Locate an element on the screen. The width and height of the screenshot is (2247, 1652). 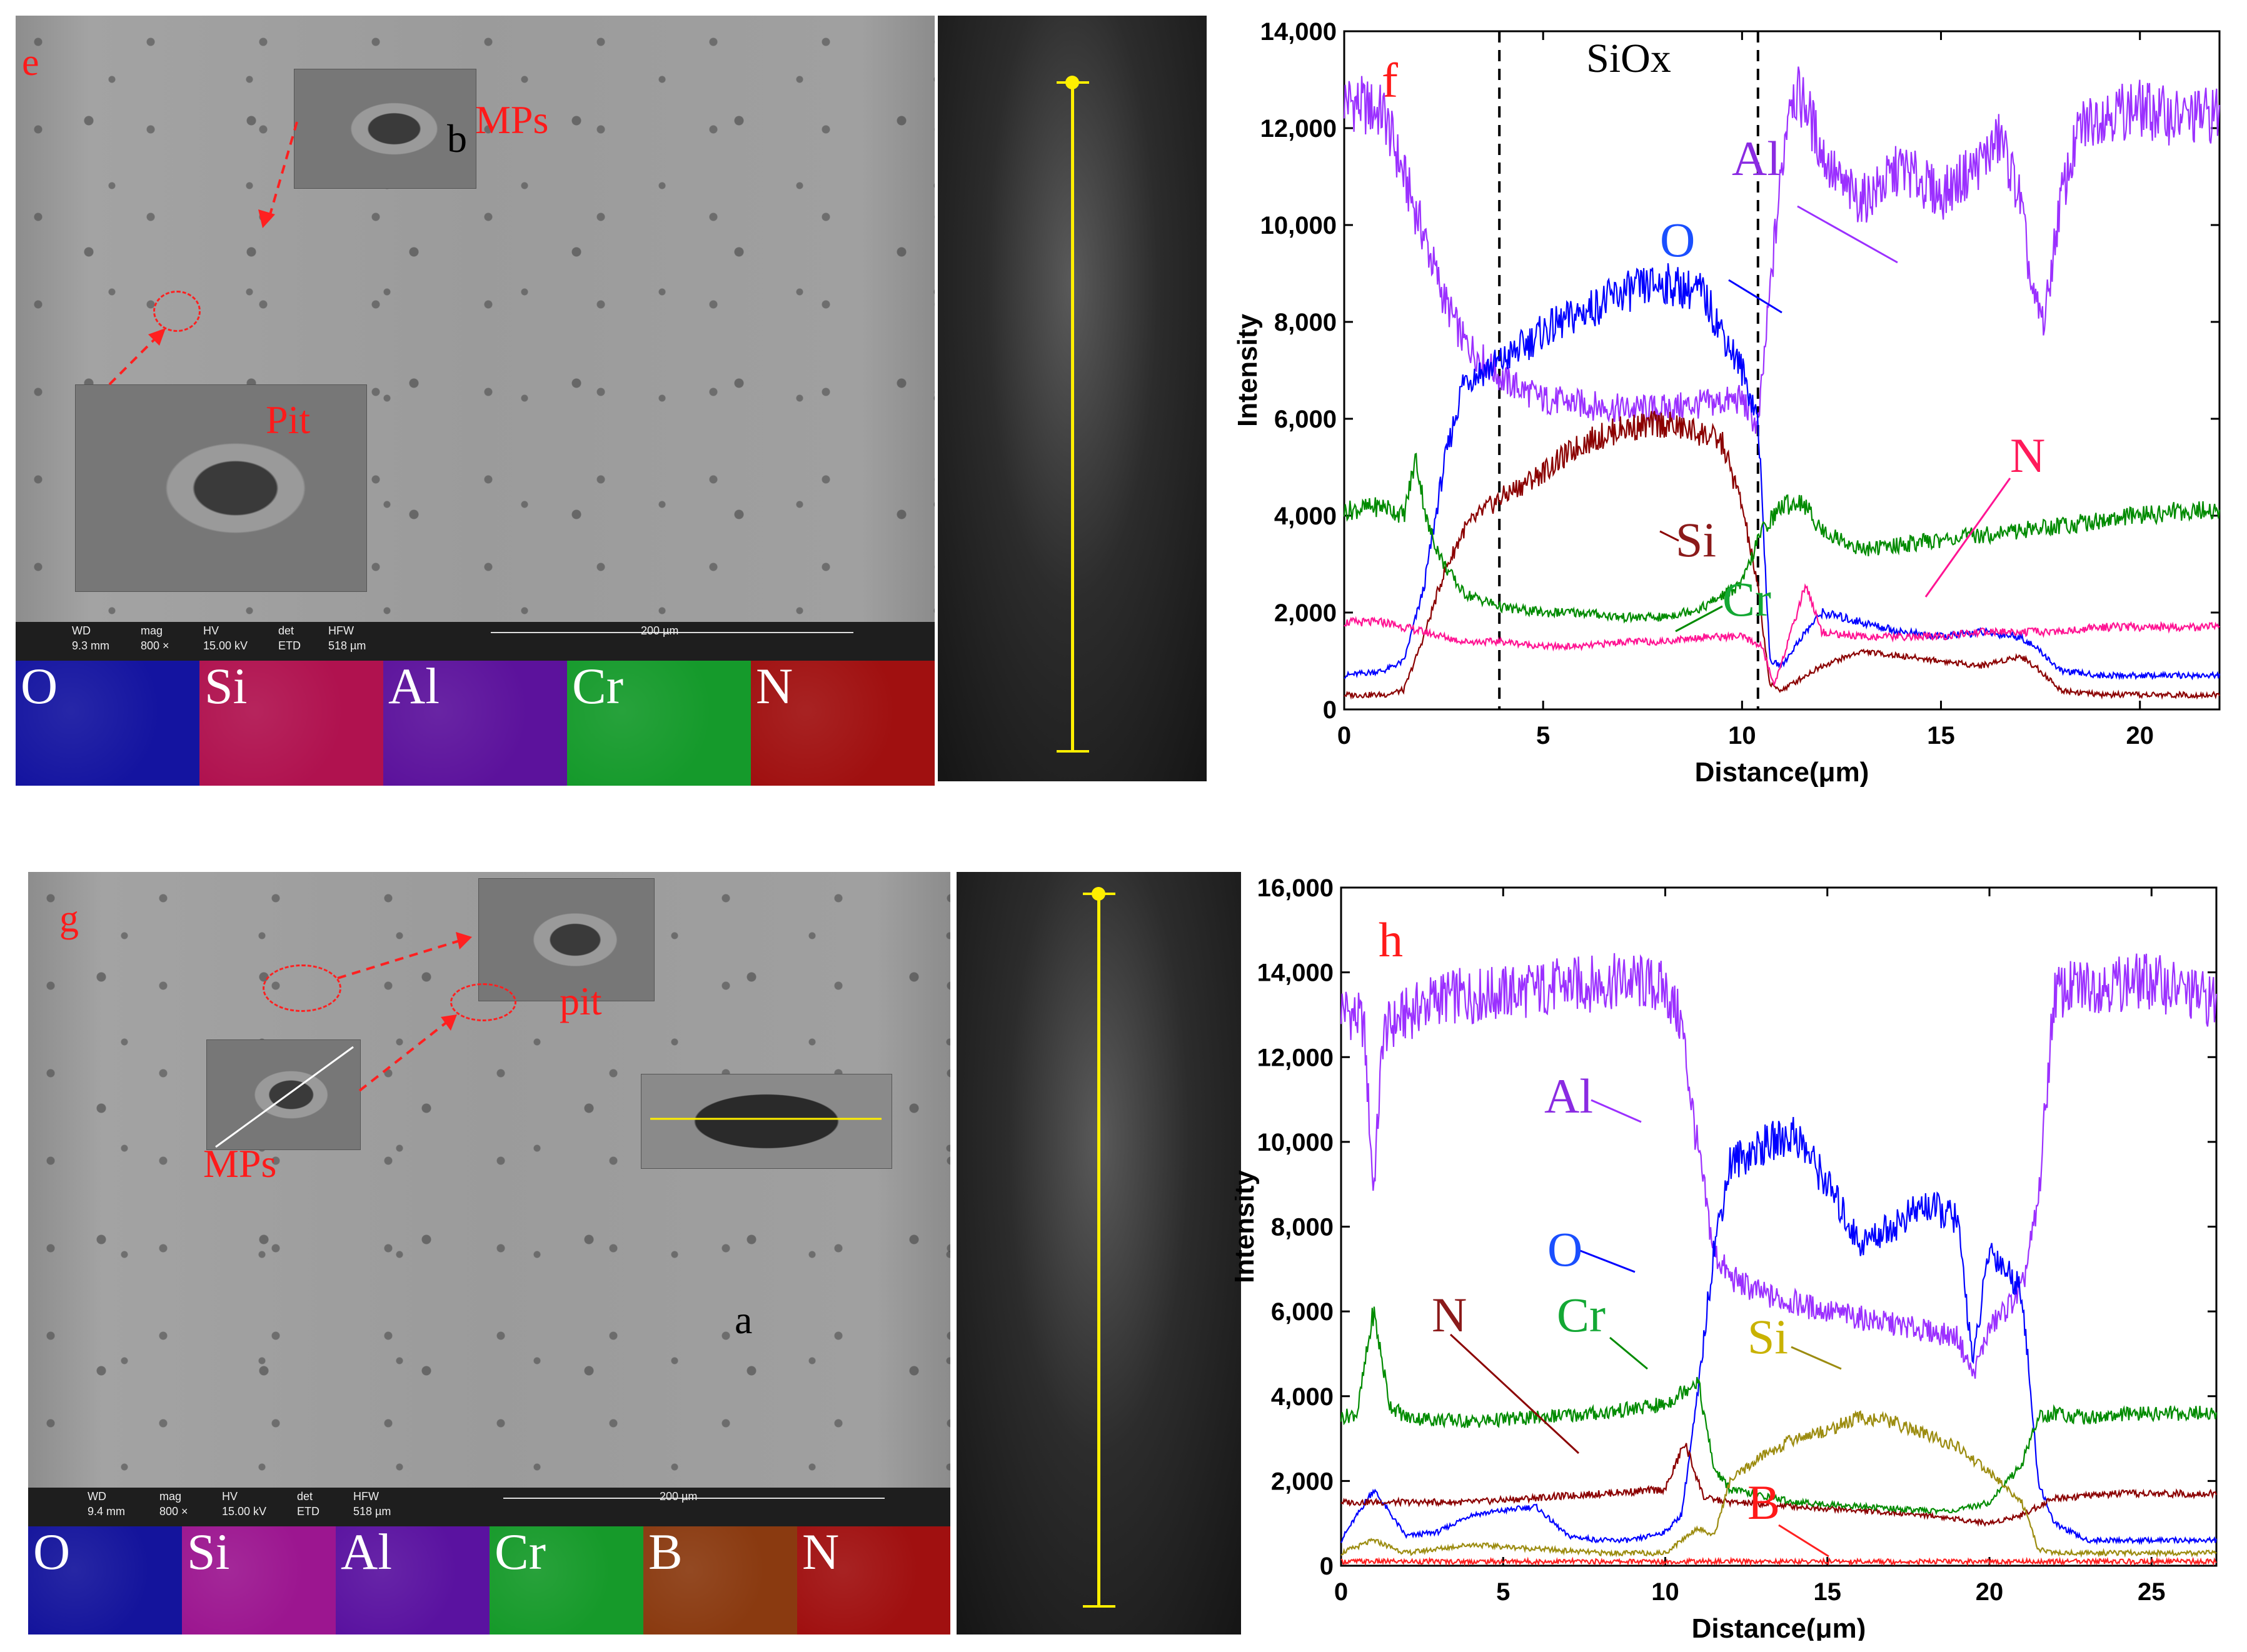
map-e-o: O is located at coordinates (108, 722).